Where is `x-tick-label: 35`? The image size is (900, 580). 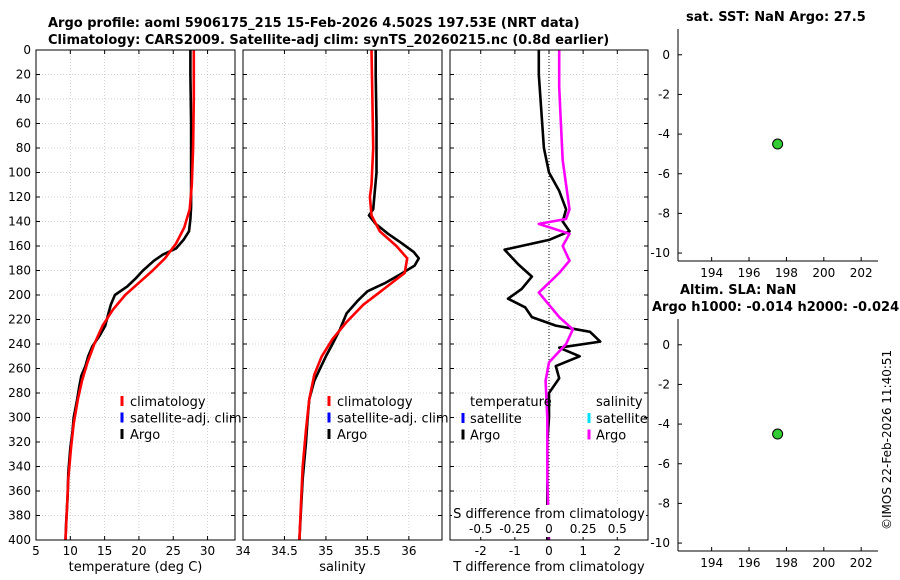 x-tick-label: 35 is located at coordinates (325, 551).